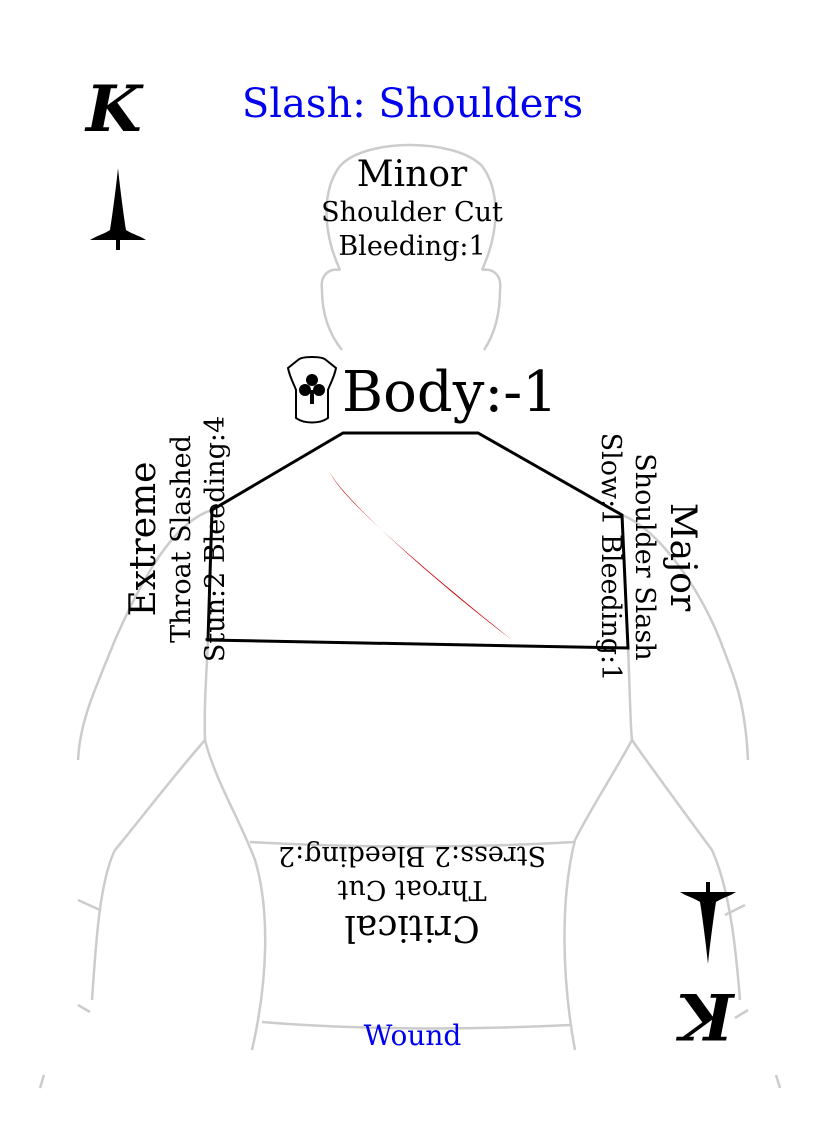 The height and width of the screenshot is (1125, 825). What do you see at coordinates (421, 556) in the screenshot?
I see `slash-wound-mark` at bounding box center [421, 556].